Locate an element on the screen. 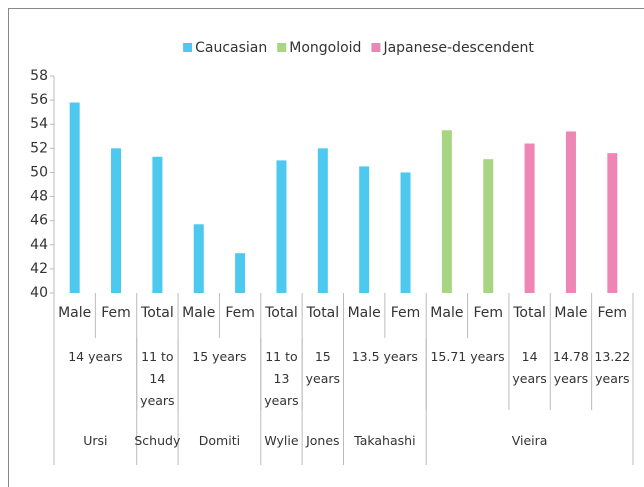  group-label: 11 to 13 years is located at coordinates (281, 378).